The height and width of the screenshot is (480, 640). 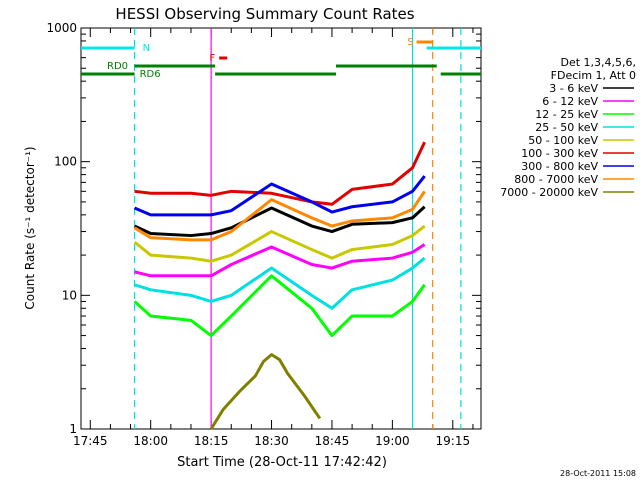 What do you see at coordinates (559, 153) in the screenshot?
I see `legend-label: 100 - 300 keV` at bounding box center [559, 153].